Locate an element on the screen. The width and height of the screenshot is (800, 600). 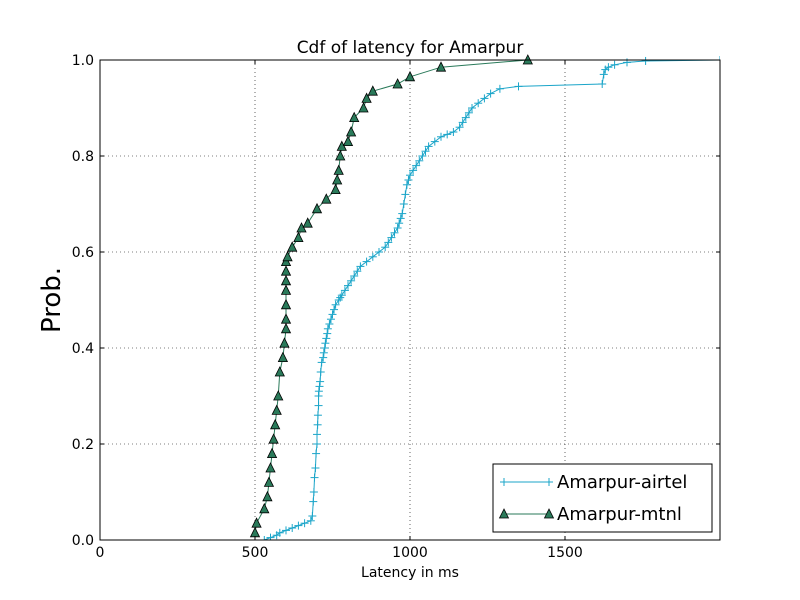
legend-box is located at coordinates (602, 498).